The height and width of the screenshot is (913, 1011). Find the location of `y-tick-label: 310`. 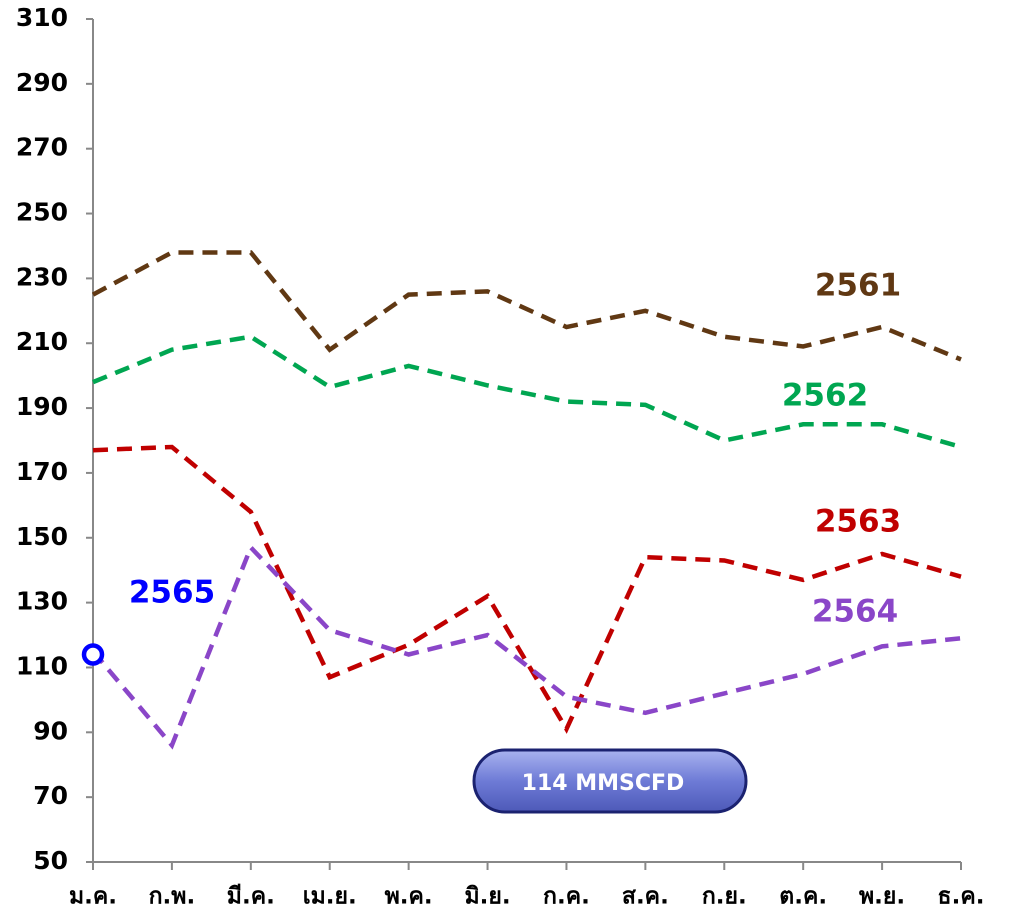

y-tick-label: 310 is located at coordinates (42, 17).